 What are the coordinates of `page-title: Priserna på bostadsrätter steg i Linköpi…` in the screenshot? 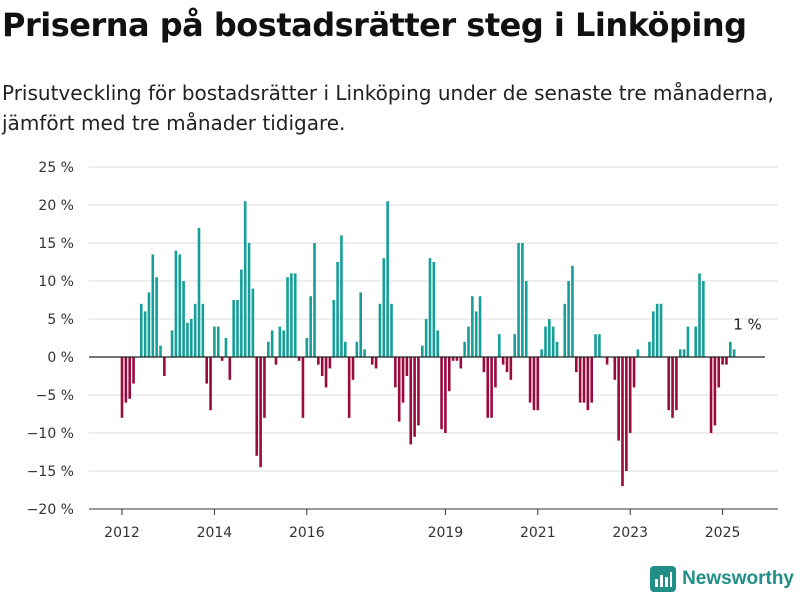 It's located at (374, 25).